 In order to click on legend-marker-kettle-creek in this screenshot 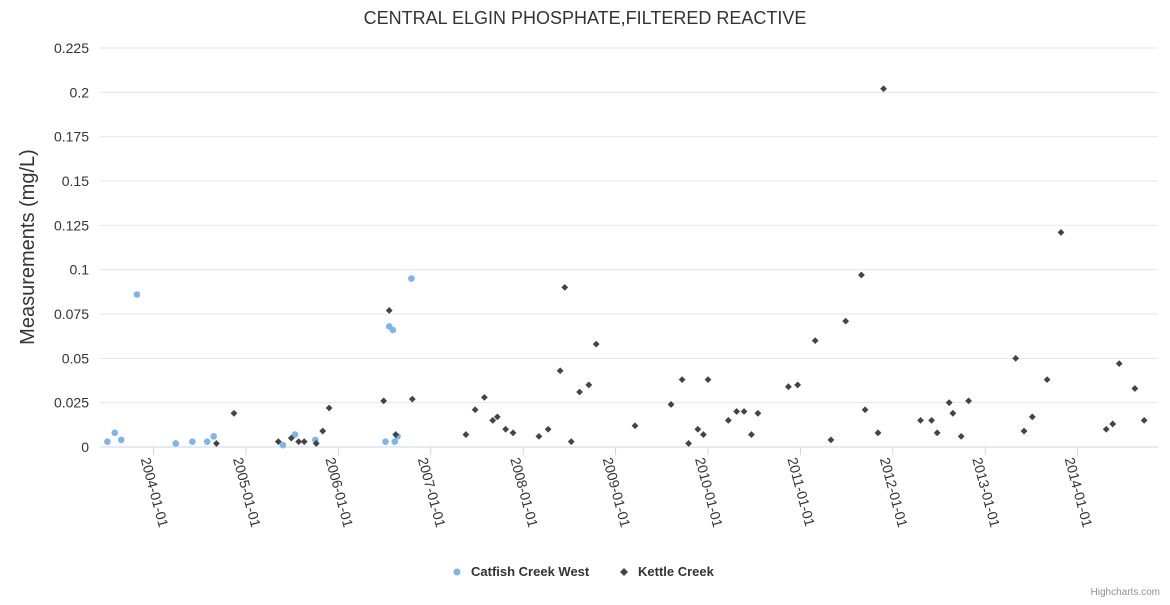, I will do `click(624, 572)`.